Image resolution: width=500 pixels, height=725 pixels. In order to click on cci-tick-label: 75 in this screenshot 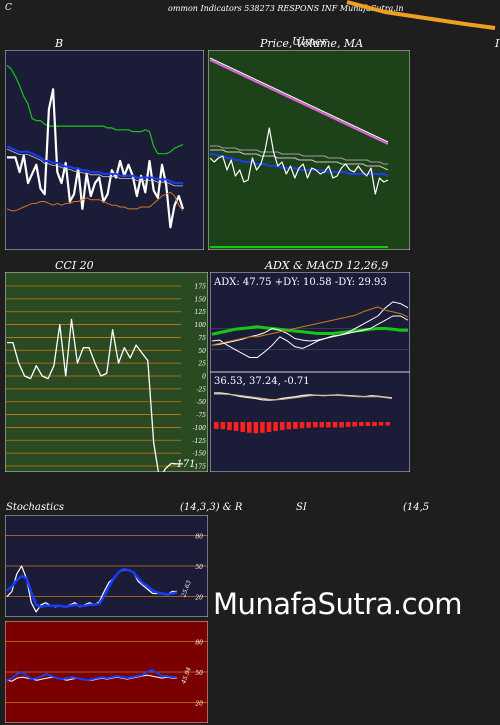, I will do `click(202, 338)`.